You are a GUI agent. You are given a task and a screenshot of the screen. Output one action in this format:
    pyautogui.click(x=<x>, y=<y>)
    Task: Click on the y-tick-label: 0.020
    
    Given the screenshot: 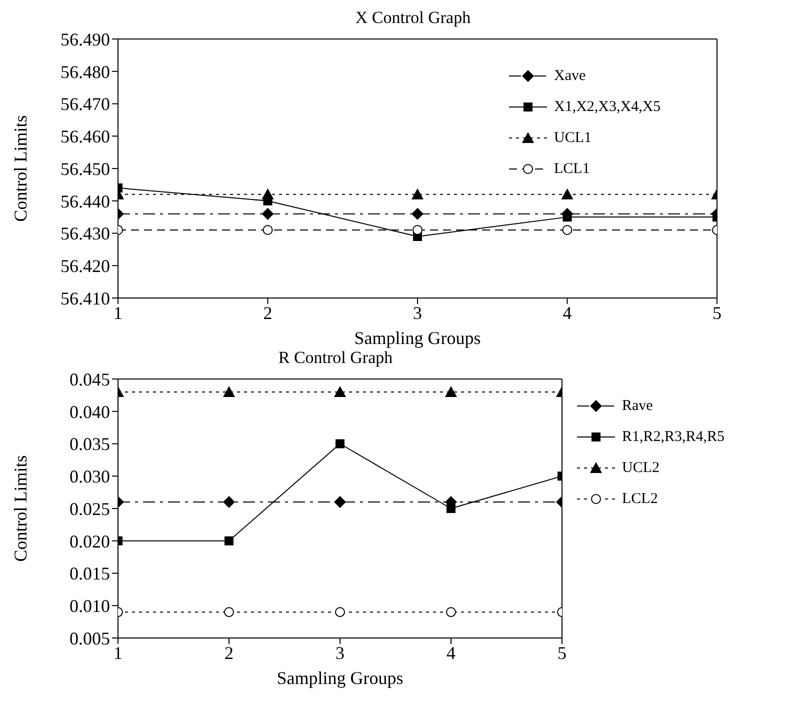 What is the action you would take?
    pyautogui.click(x=90, y=541)
    